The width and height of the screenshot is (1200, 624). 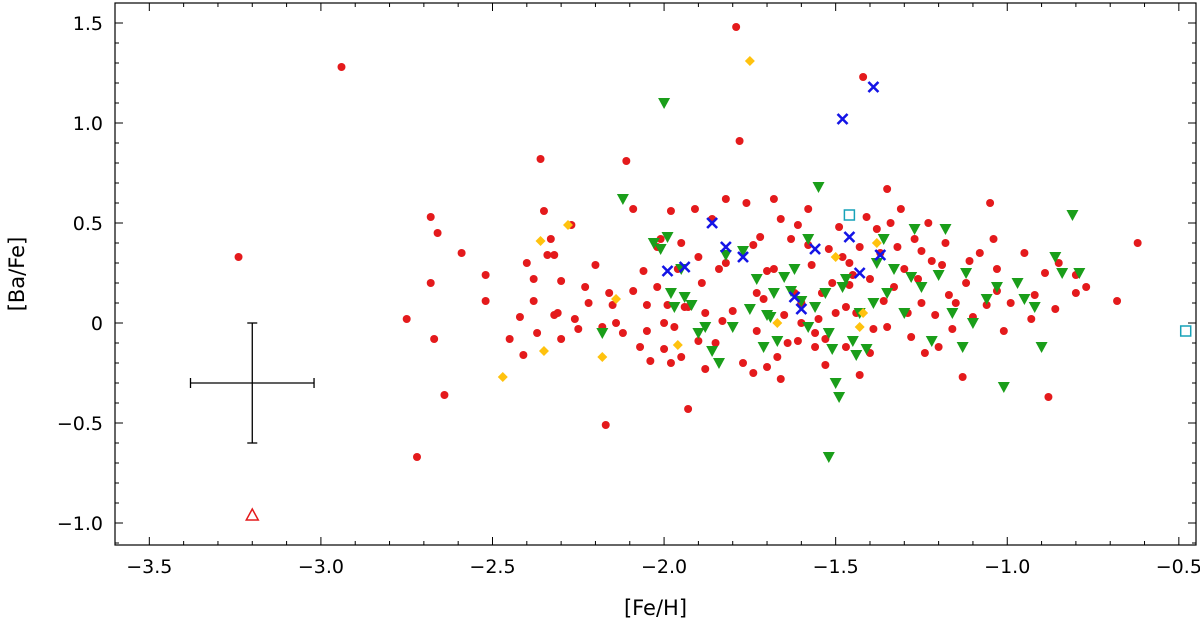 What do you see at coordinates (663, 567) in the screenshot?
I see `x-tick-labels: −3.5 −3.0 −2.5 −2.0 −1.5 −1.0 −0.5` at bounding box center [663, 567].